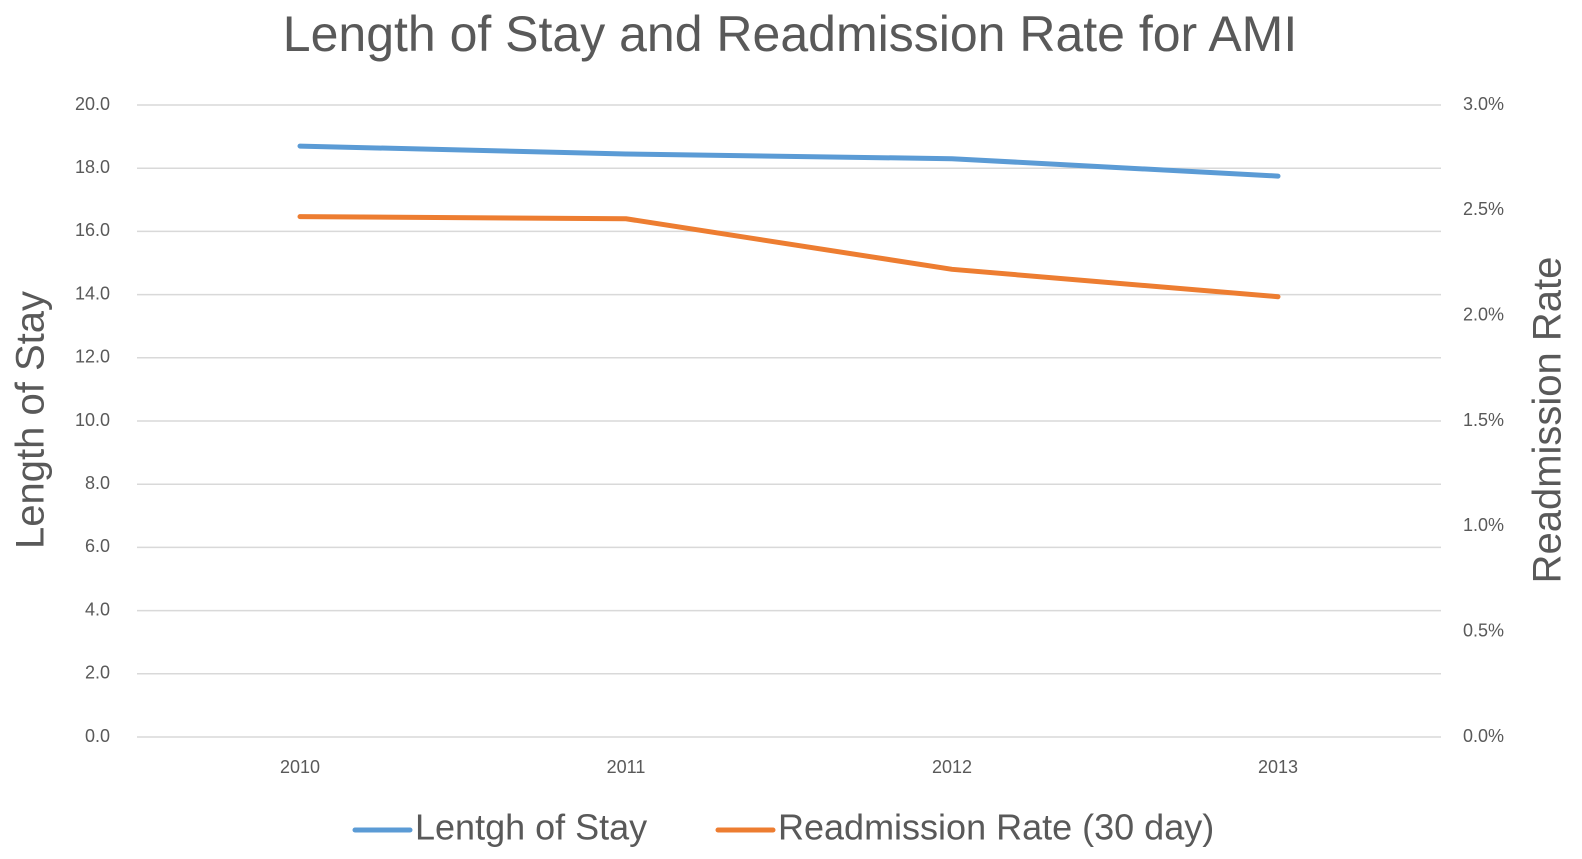 The width and height of the screenshot is (1582, 859). Describe the element at coordinates (1483, 420) in the screenshot. I see `y2-tick-label: 1.5%` at that location.